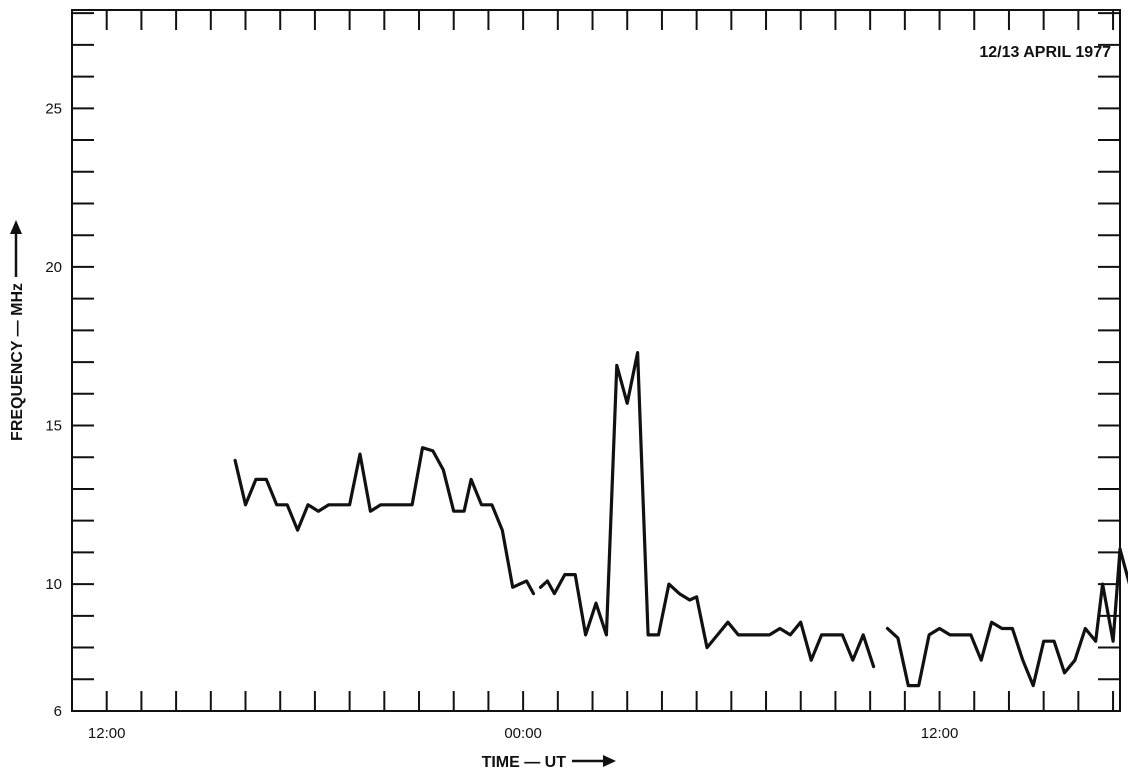  What do you see at coordinates (53, 410) in the screenshot?
I see `y-tick-labels: 6 10 15 20 25` at bounding box center [53, 410].